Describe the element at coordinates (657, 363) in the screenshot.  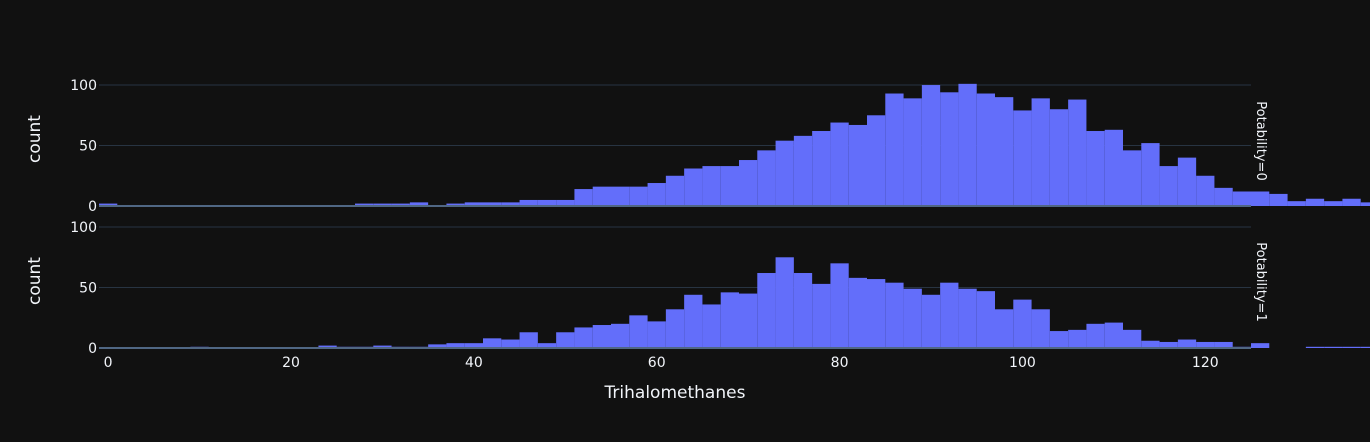
I see `x-tick-label: 60` at that location.